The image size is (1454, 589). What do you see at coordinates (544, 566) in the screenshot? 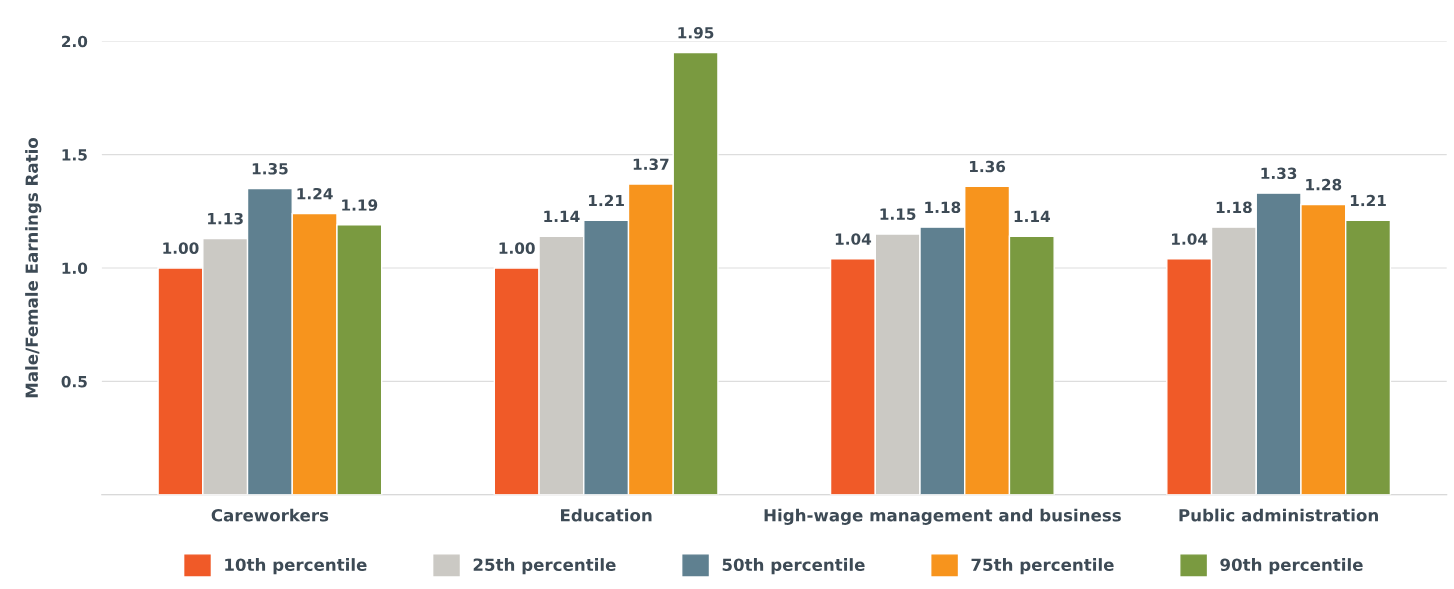
I see `legend-label: 25th percentile` at bounding box center [544, 566].